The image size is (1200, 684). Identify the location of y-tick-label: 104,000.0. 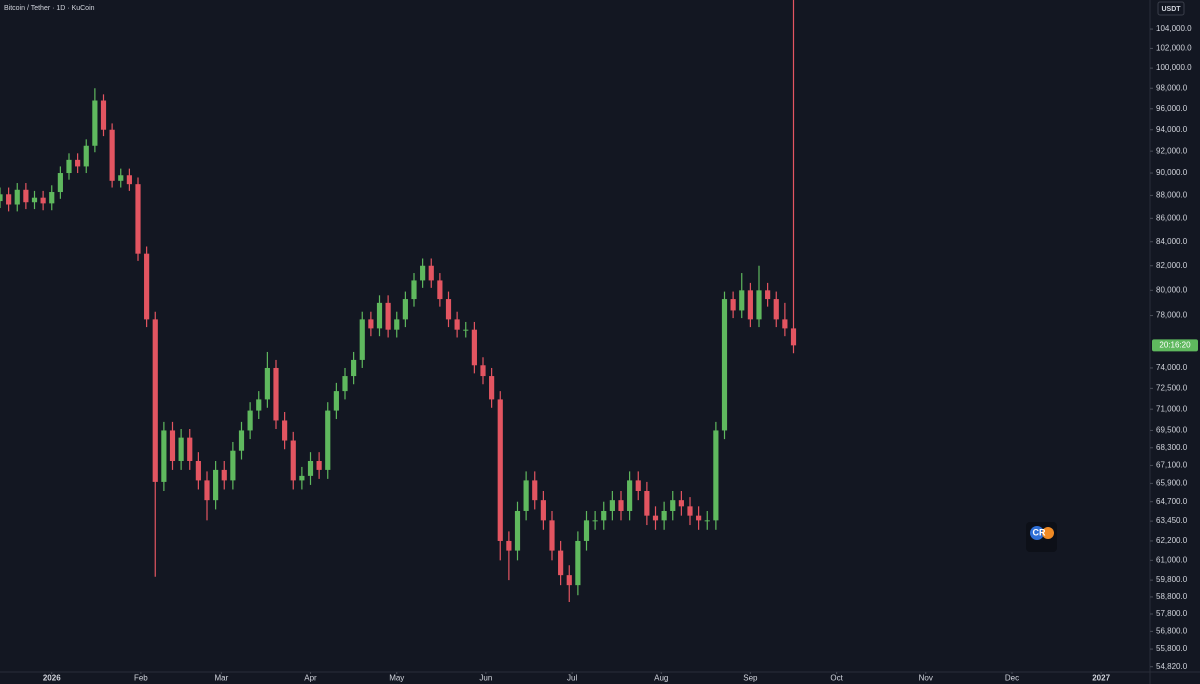
(1174, 28).